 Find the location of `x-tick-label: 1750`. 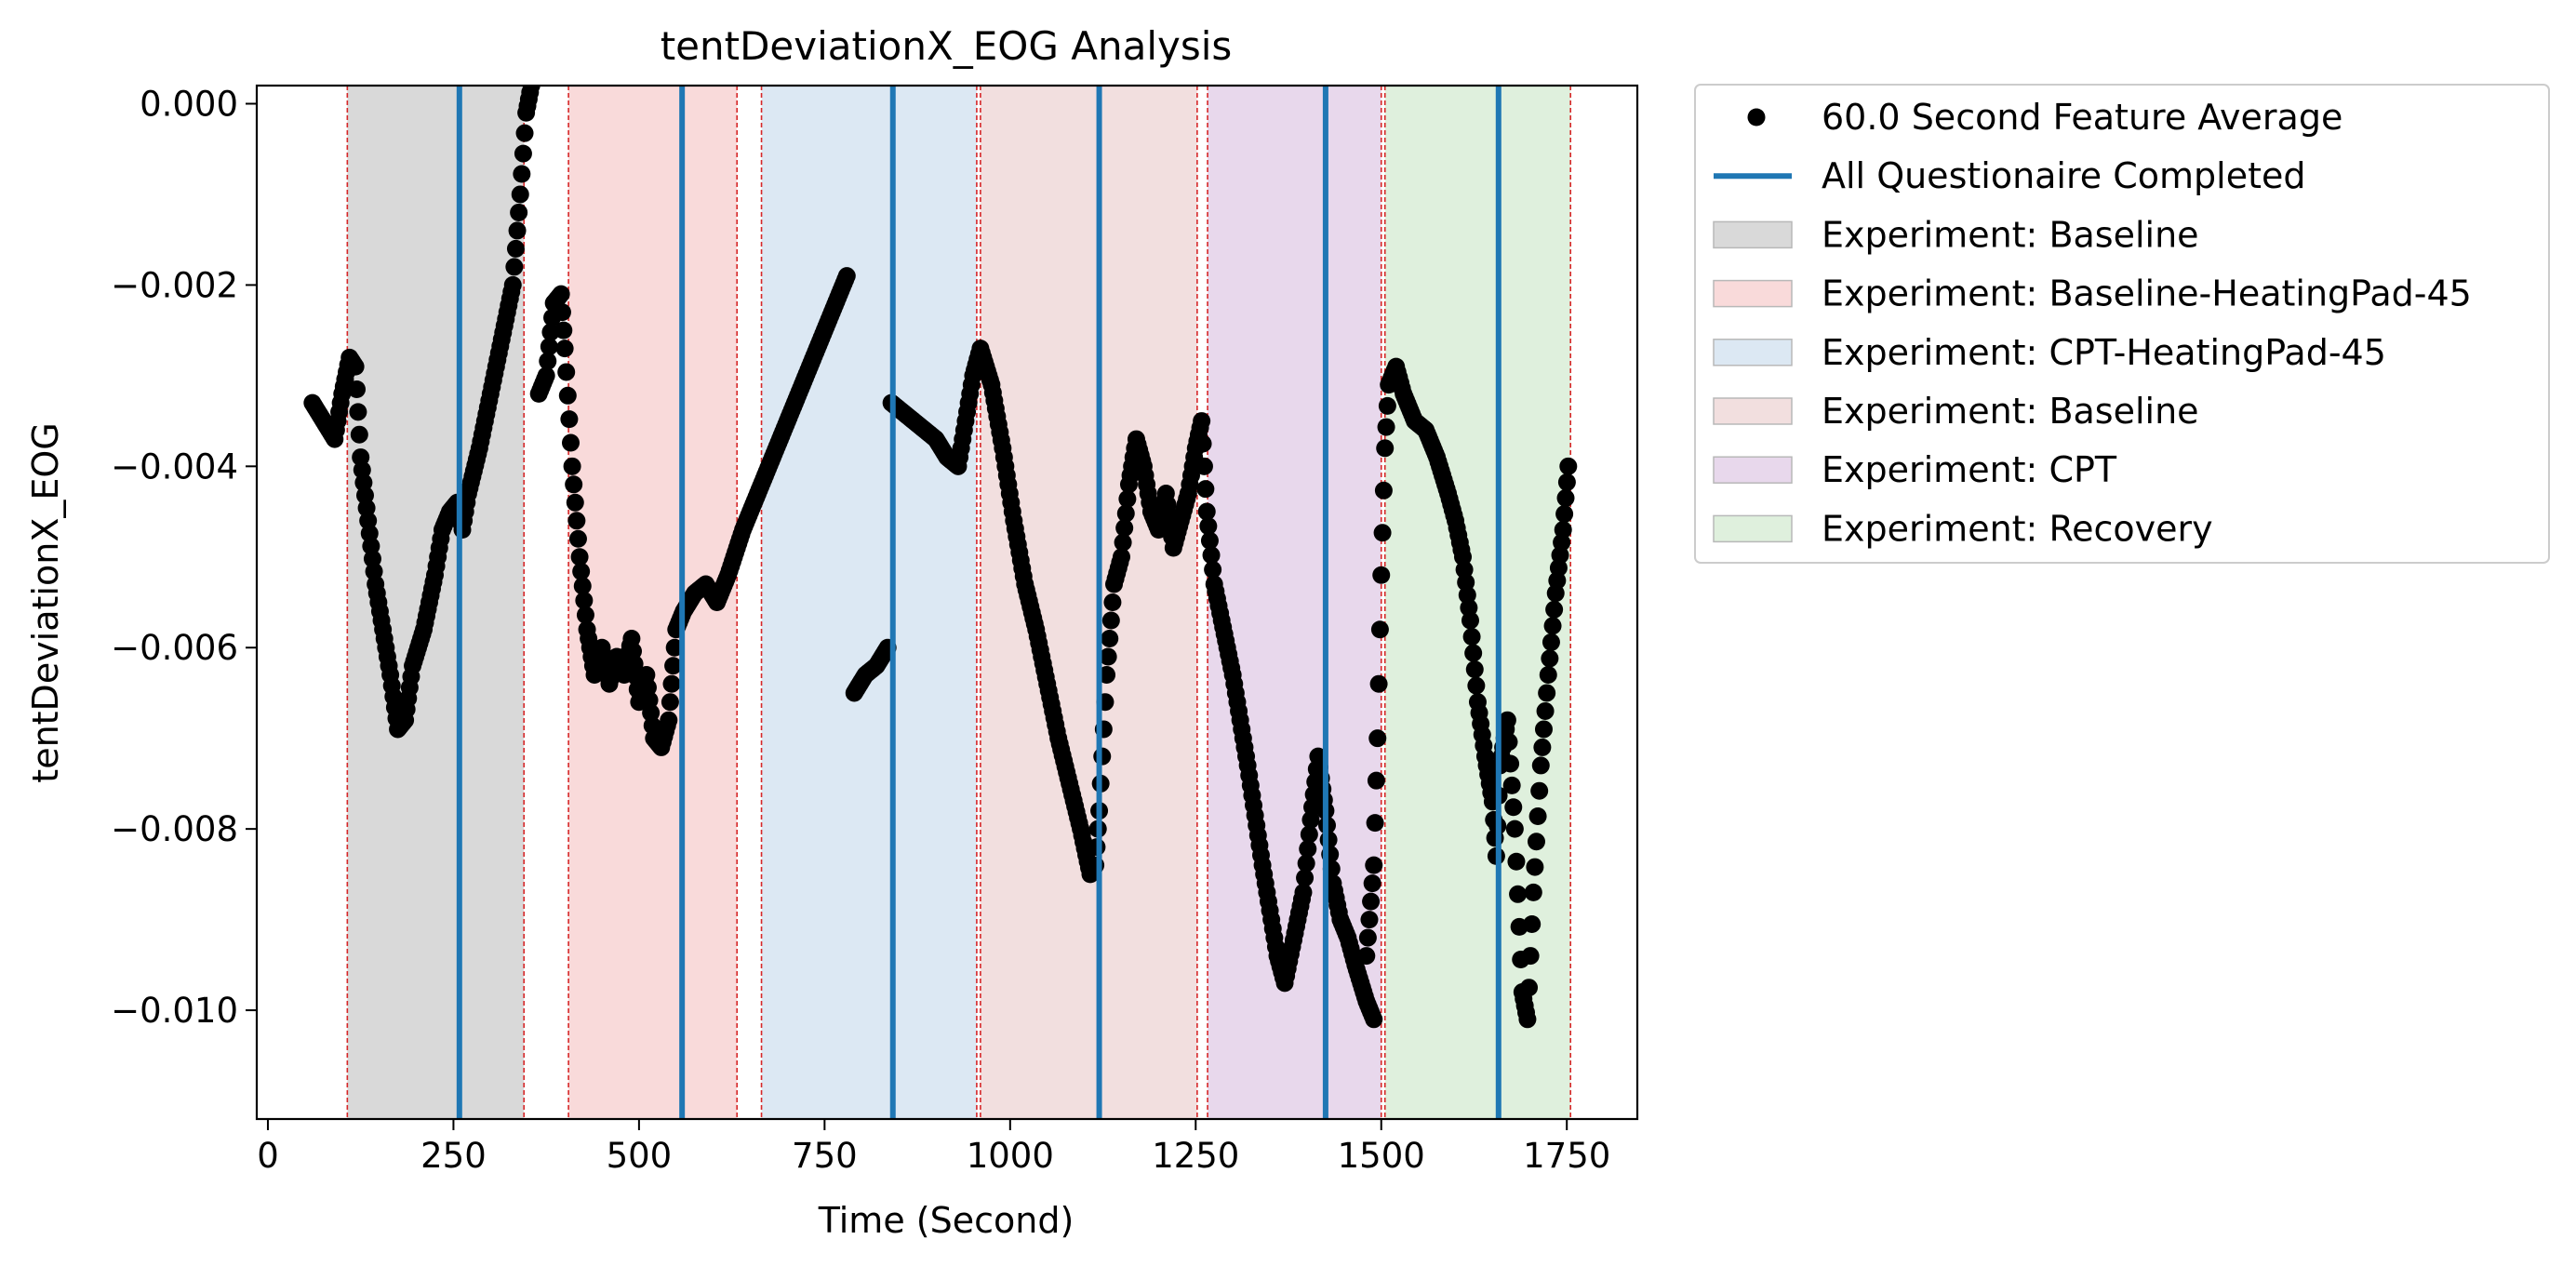

x-tick-label: 1750 is located at coordinates (1566, 1156).